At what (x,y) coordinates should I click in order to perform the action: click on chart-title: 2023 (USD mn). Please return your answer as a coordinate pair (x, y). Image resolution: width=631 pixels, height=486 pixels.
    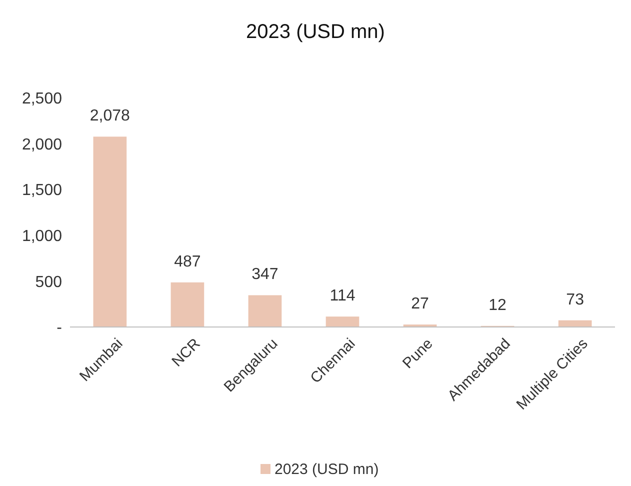
    Looking at the image, I should click on (315, 32).